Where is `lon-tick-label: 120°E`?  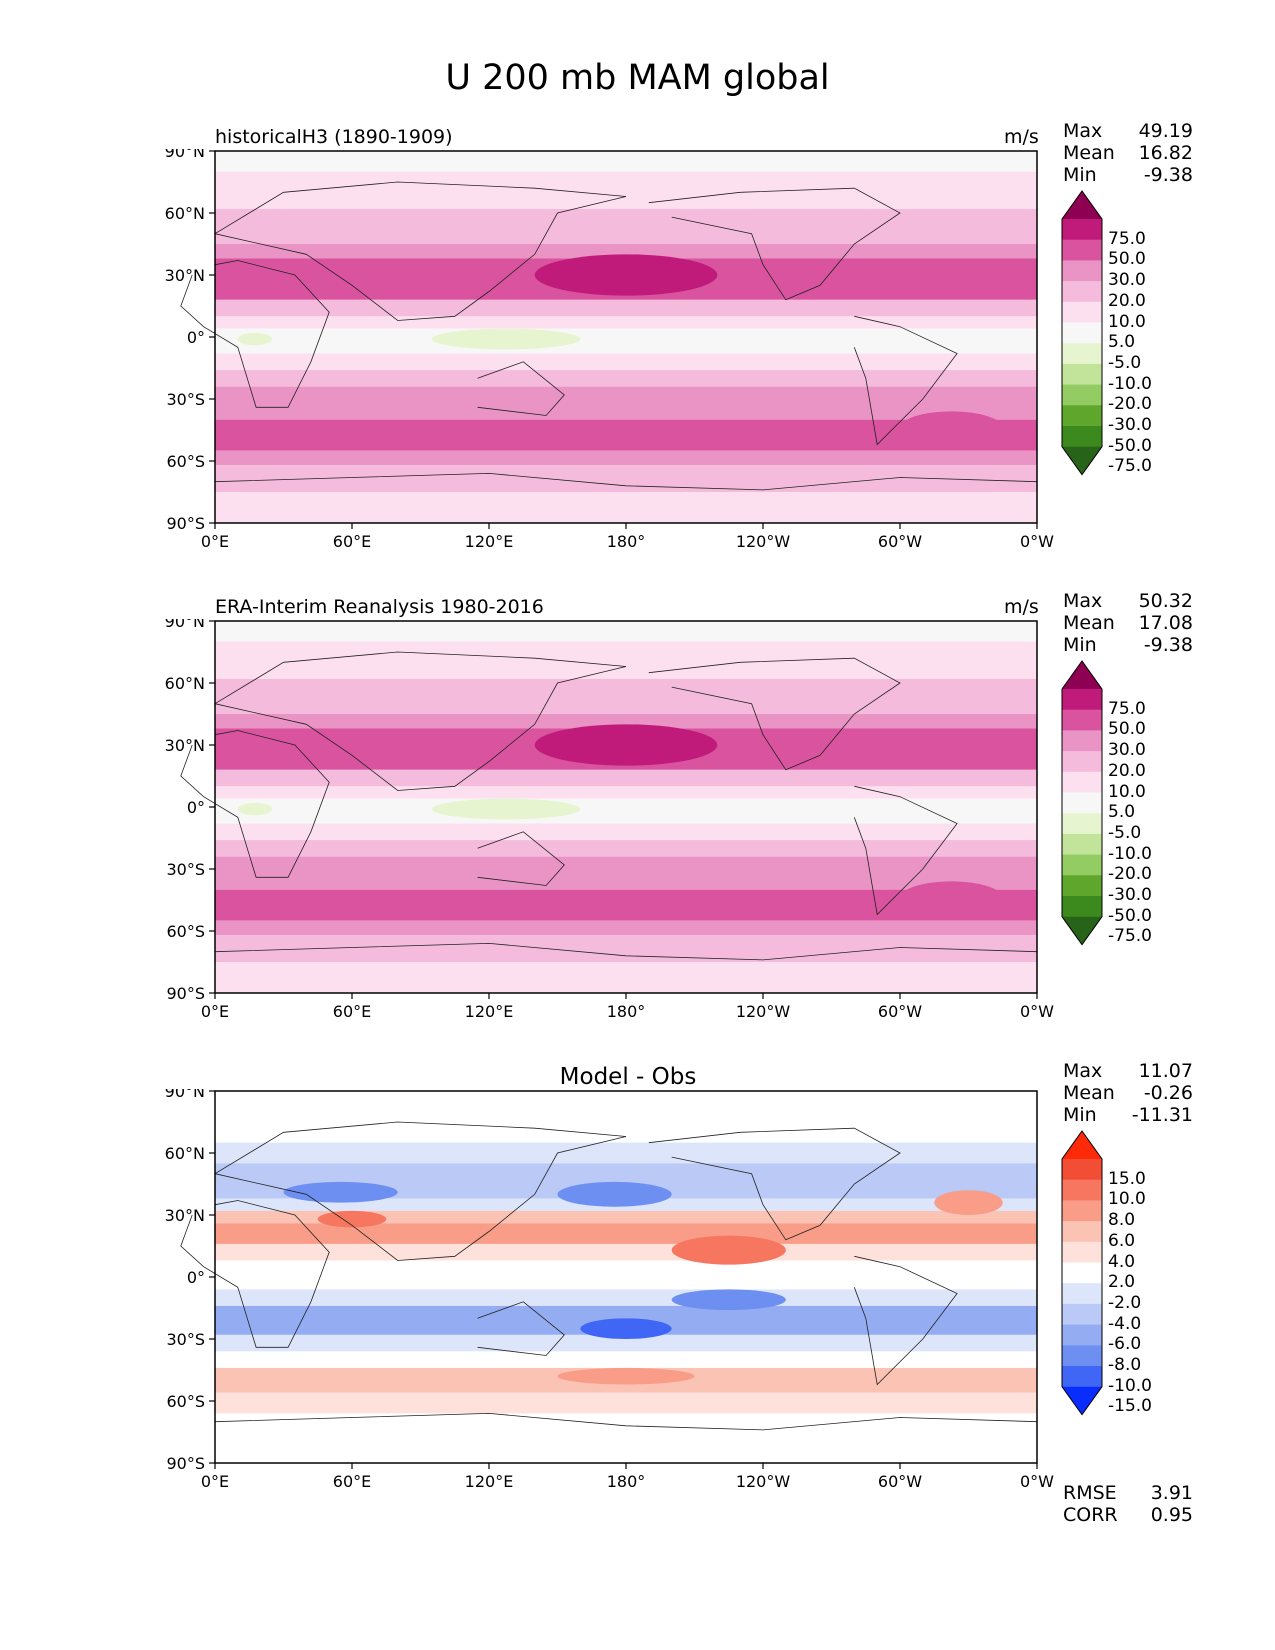
lon-tick-label: 120°E is located at coordinates (489, 1011).